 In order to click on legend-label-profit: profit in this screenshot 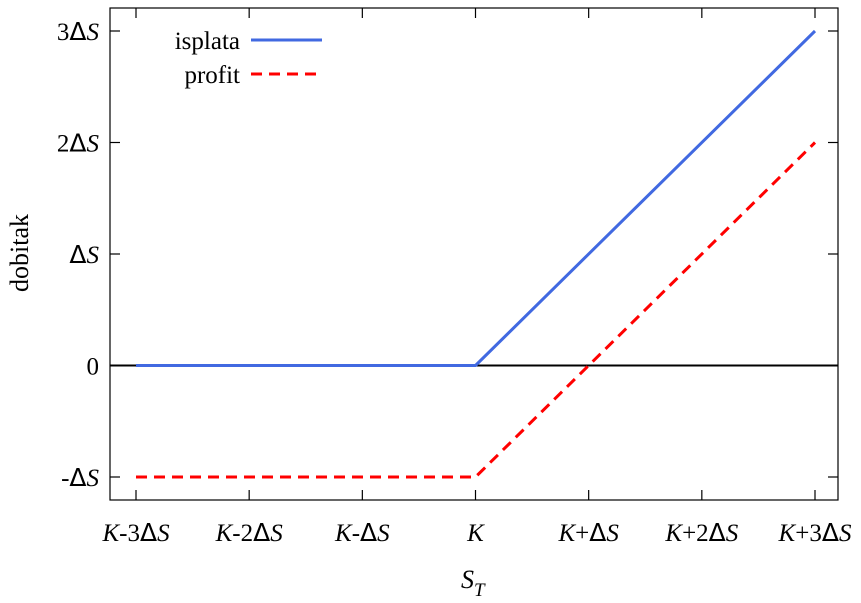, I will do `click(212, 75)`.